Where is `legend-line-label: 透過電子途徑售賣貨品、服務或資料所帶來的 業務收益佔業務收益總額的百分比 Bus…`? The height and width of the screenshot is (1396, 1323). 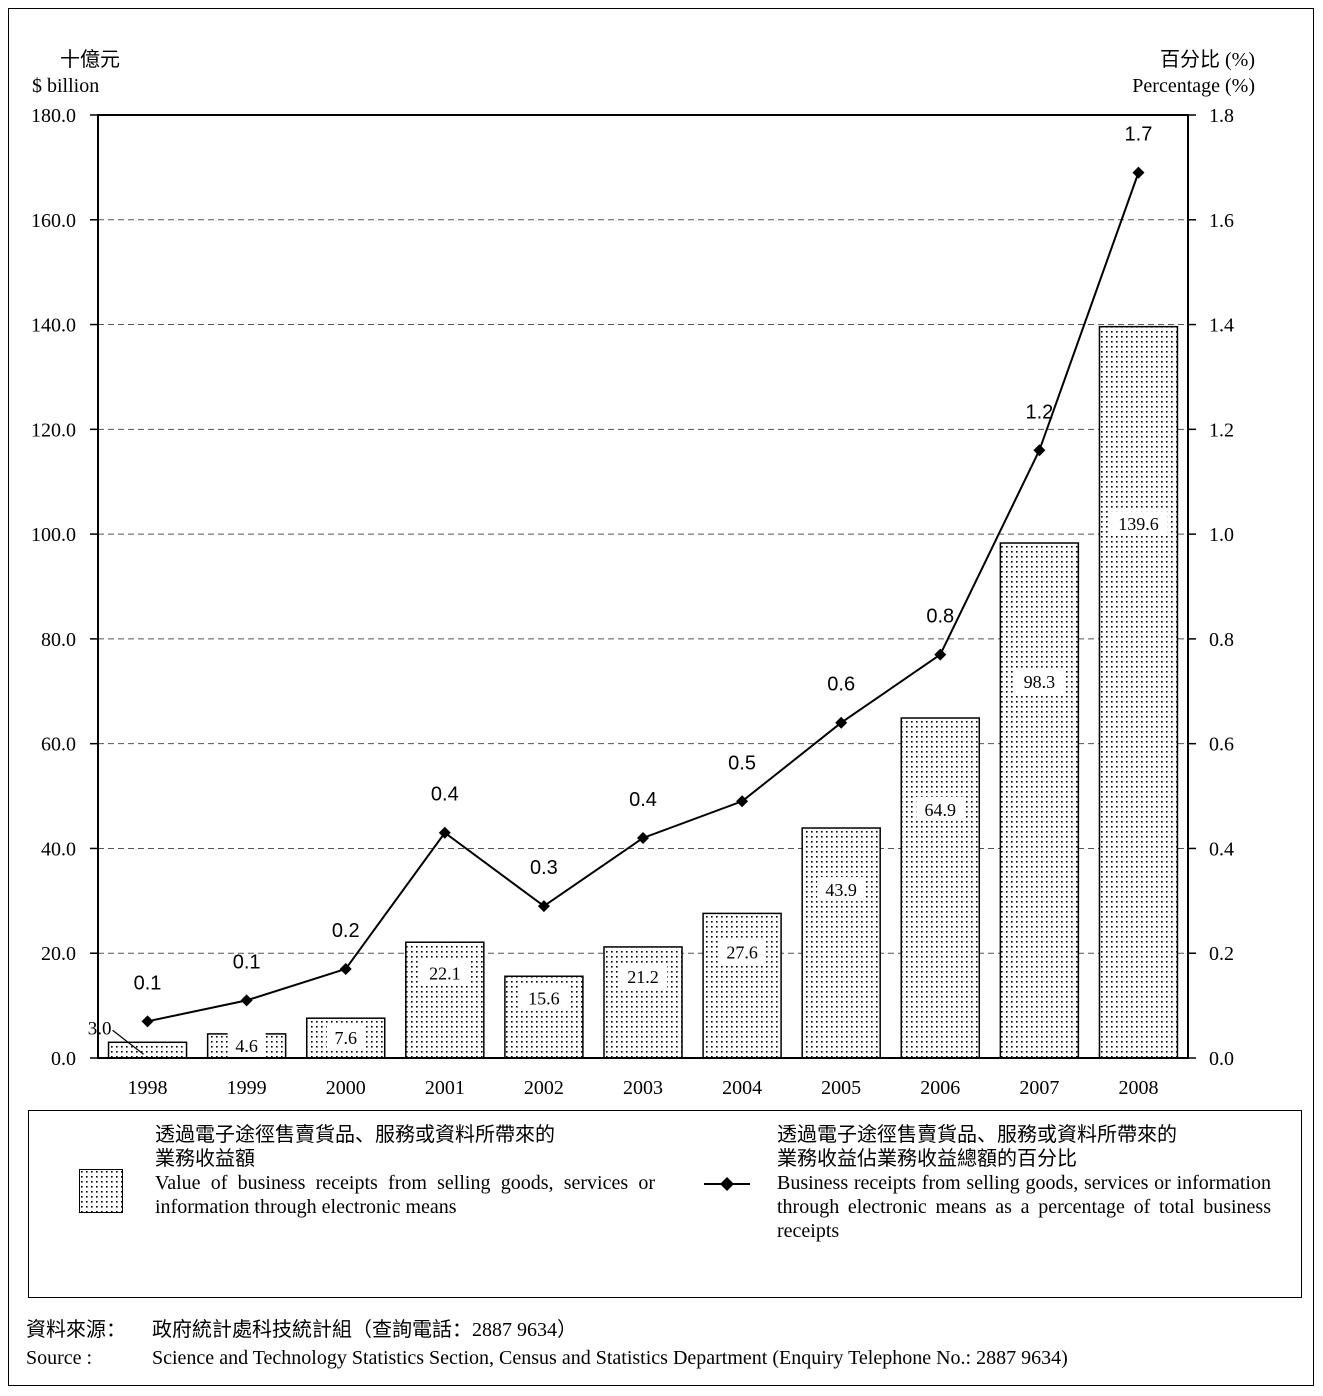 legend-line-label: 透過電子途徑售賣貨品、服務或資料所帶來的 業務收益佔業務收益總額的百分比 Bus… is located at coordinates (1024, 1183).